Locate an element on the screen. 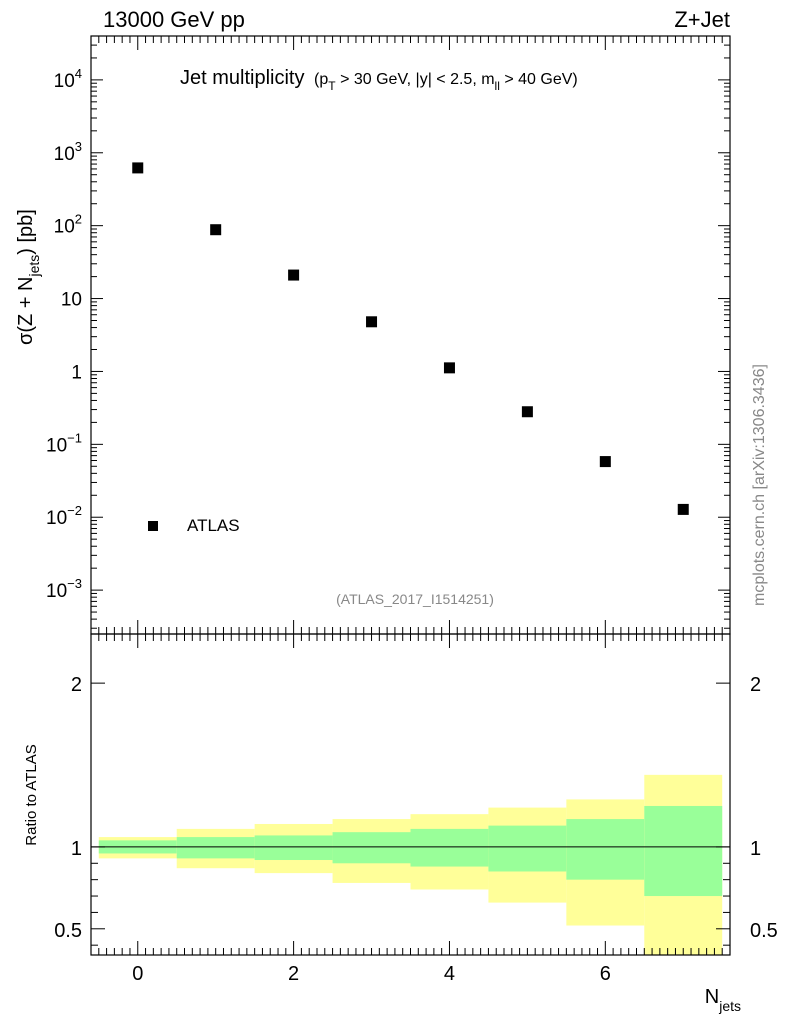  ratio-y-axis-label: Ratio to ATLAS is located at coordinates (31, 794).